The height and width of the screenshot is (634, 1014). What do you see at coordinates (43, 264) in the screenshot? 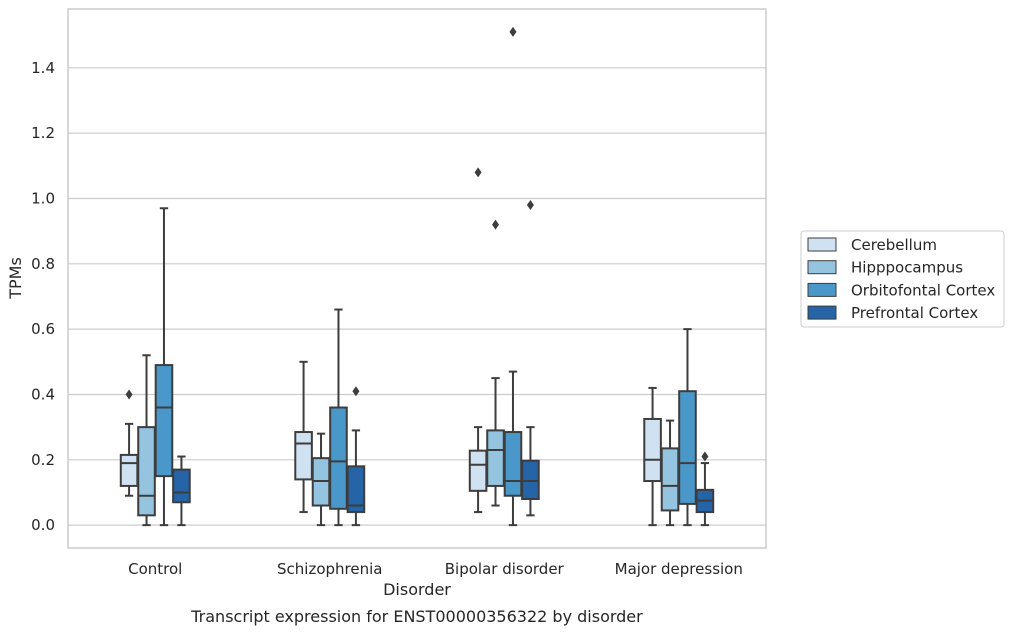
I see `y-tick-label: 0.8` at bounding box center [43, 264].